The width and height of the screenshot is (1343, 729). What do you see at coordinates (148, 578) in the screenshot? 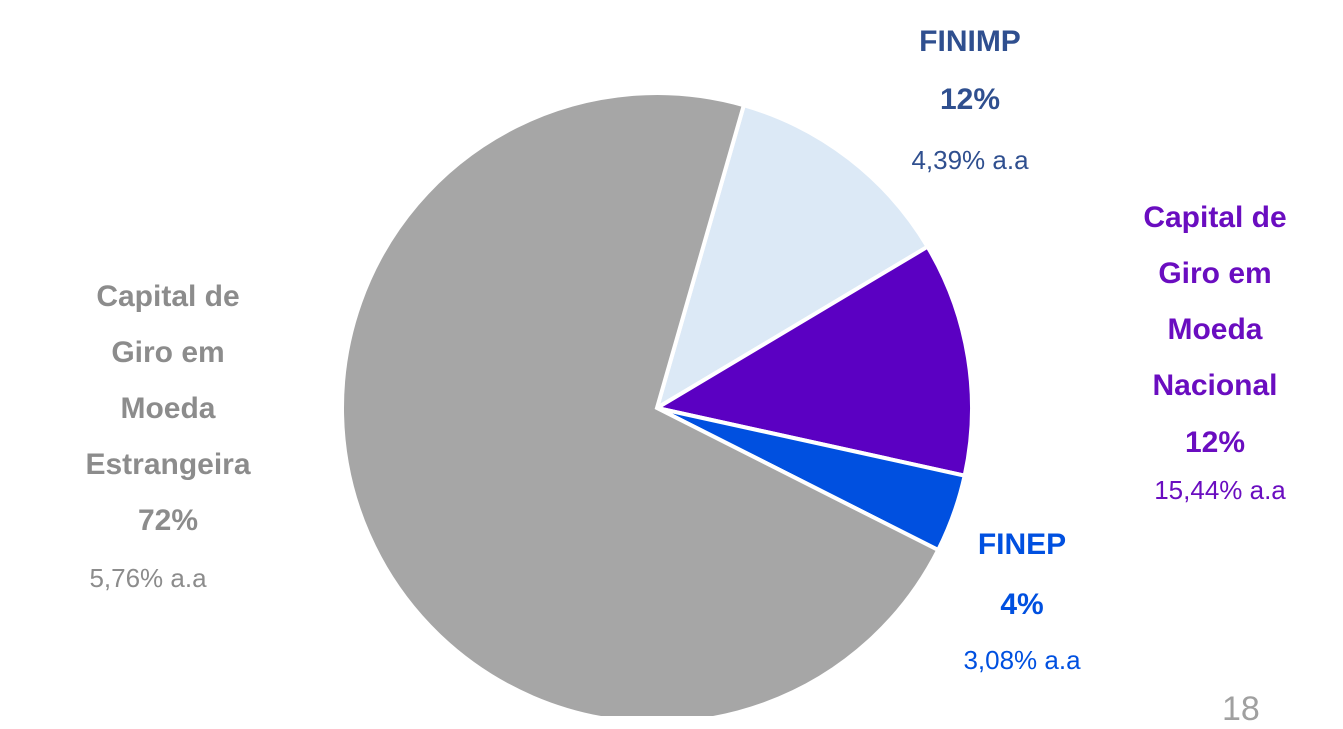
I see `slice-rate: 5,76% a.a` at bounding box center [148, 578].